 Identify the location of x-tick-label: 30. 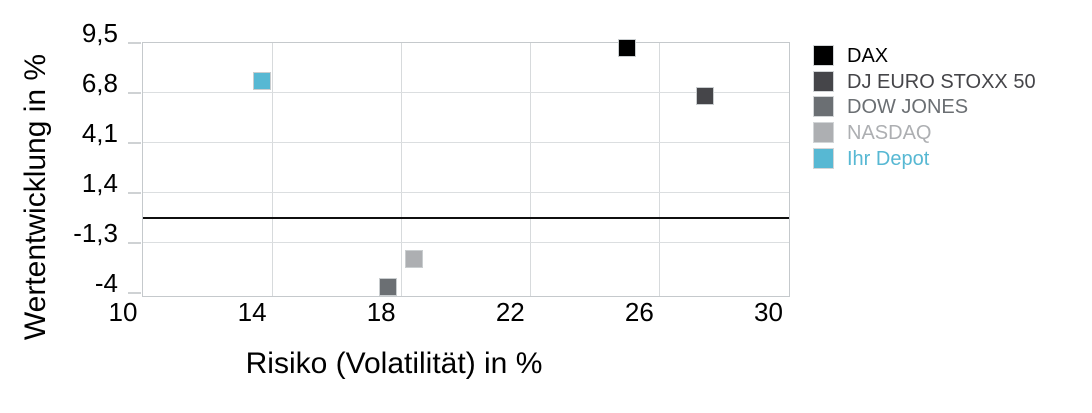
(768, 312).